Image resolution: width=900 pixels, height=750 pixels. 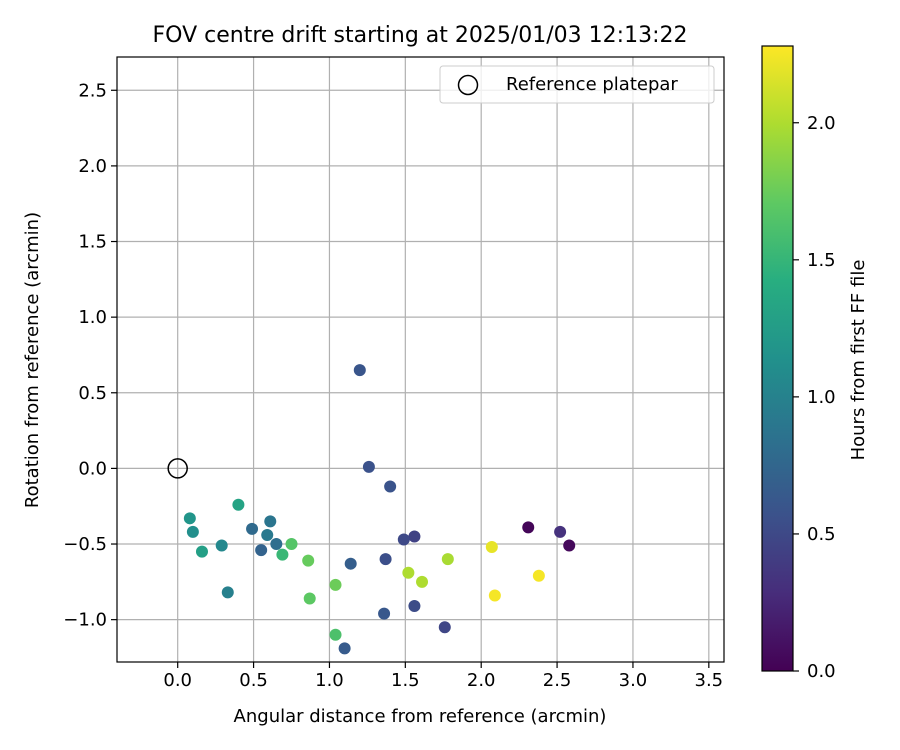 I want to click on colorbar-tick-label: 1.5, so click(x=821, y=260).